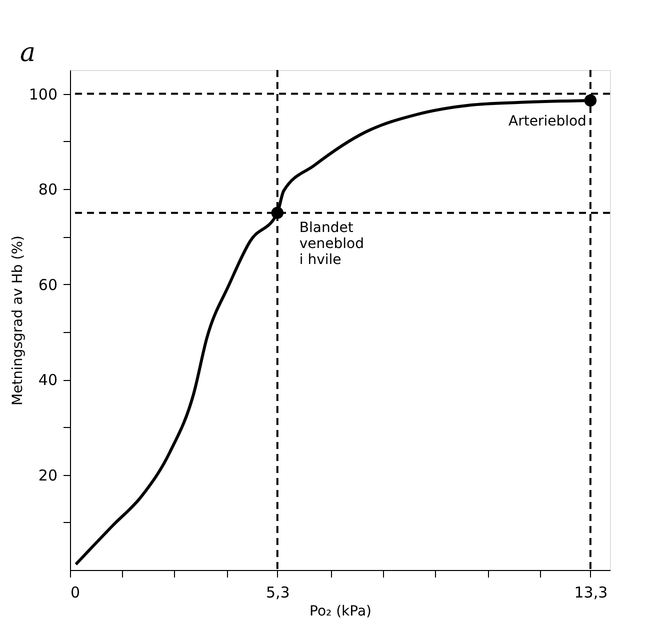 The image size is (657, 625). What do you see at coordinates (48, 189) in the screenshot?
I see `y-tick-label: 80` at bounding box center [48, 189].